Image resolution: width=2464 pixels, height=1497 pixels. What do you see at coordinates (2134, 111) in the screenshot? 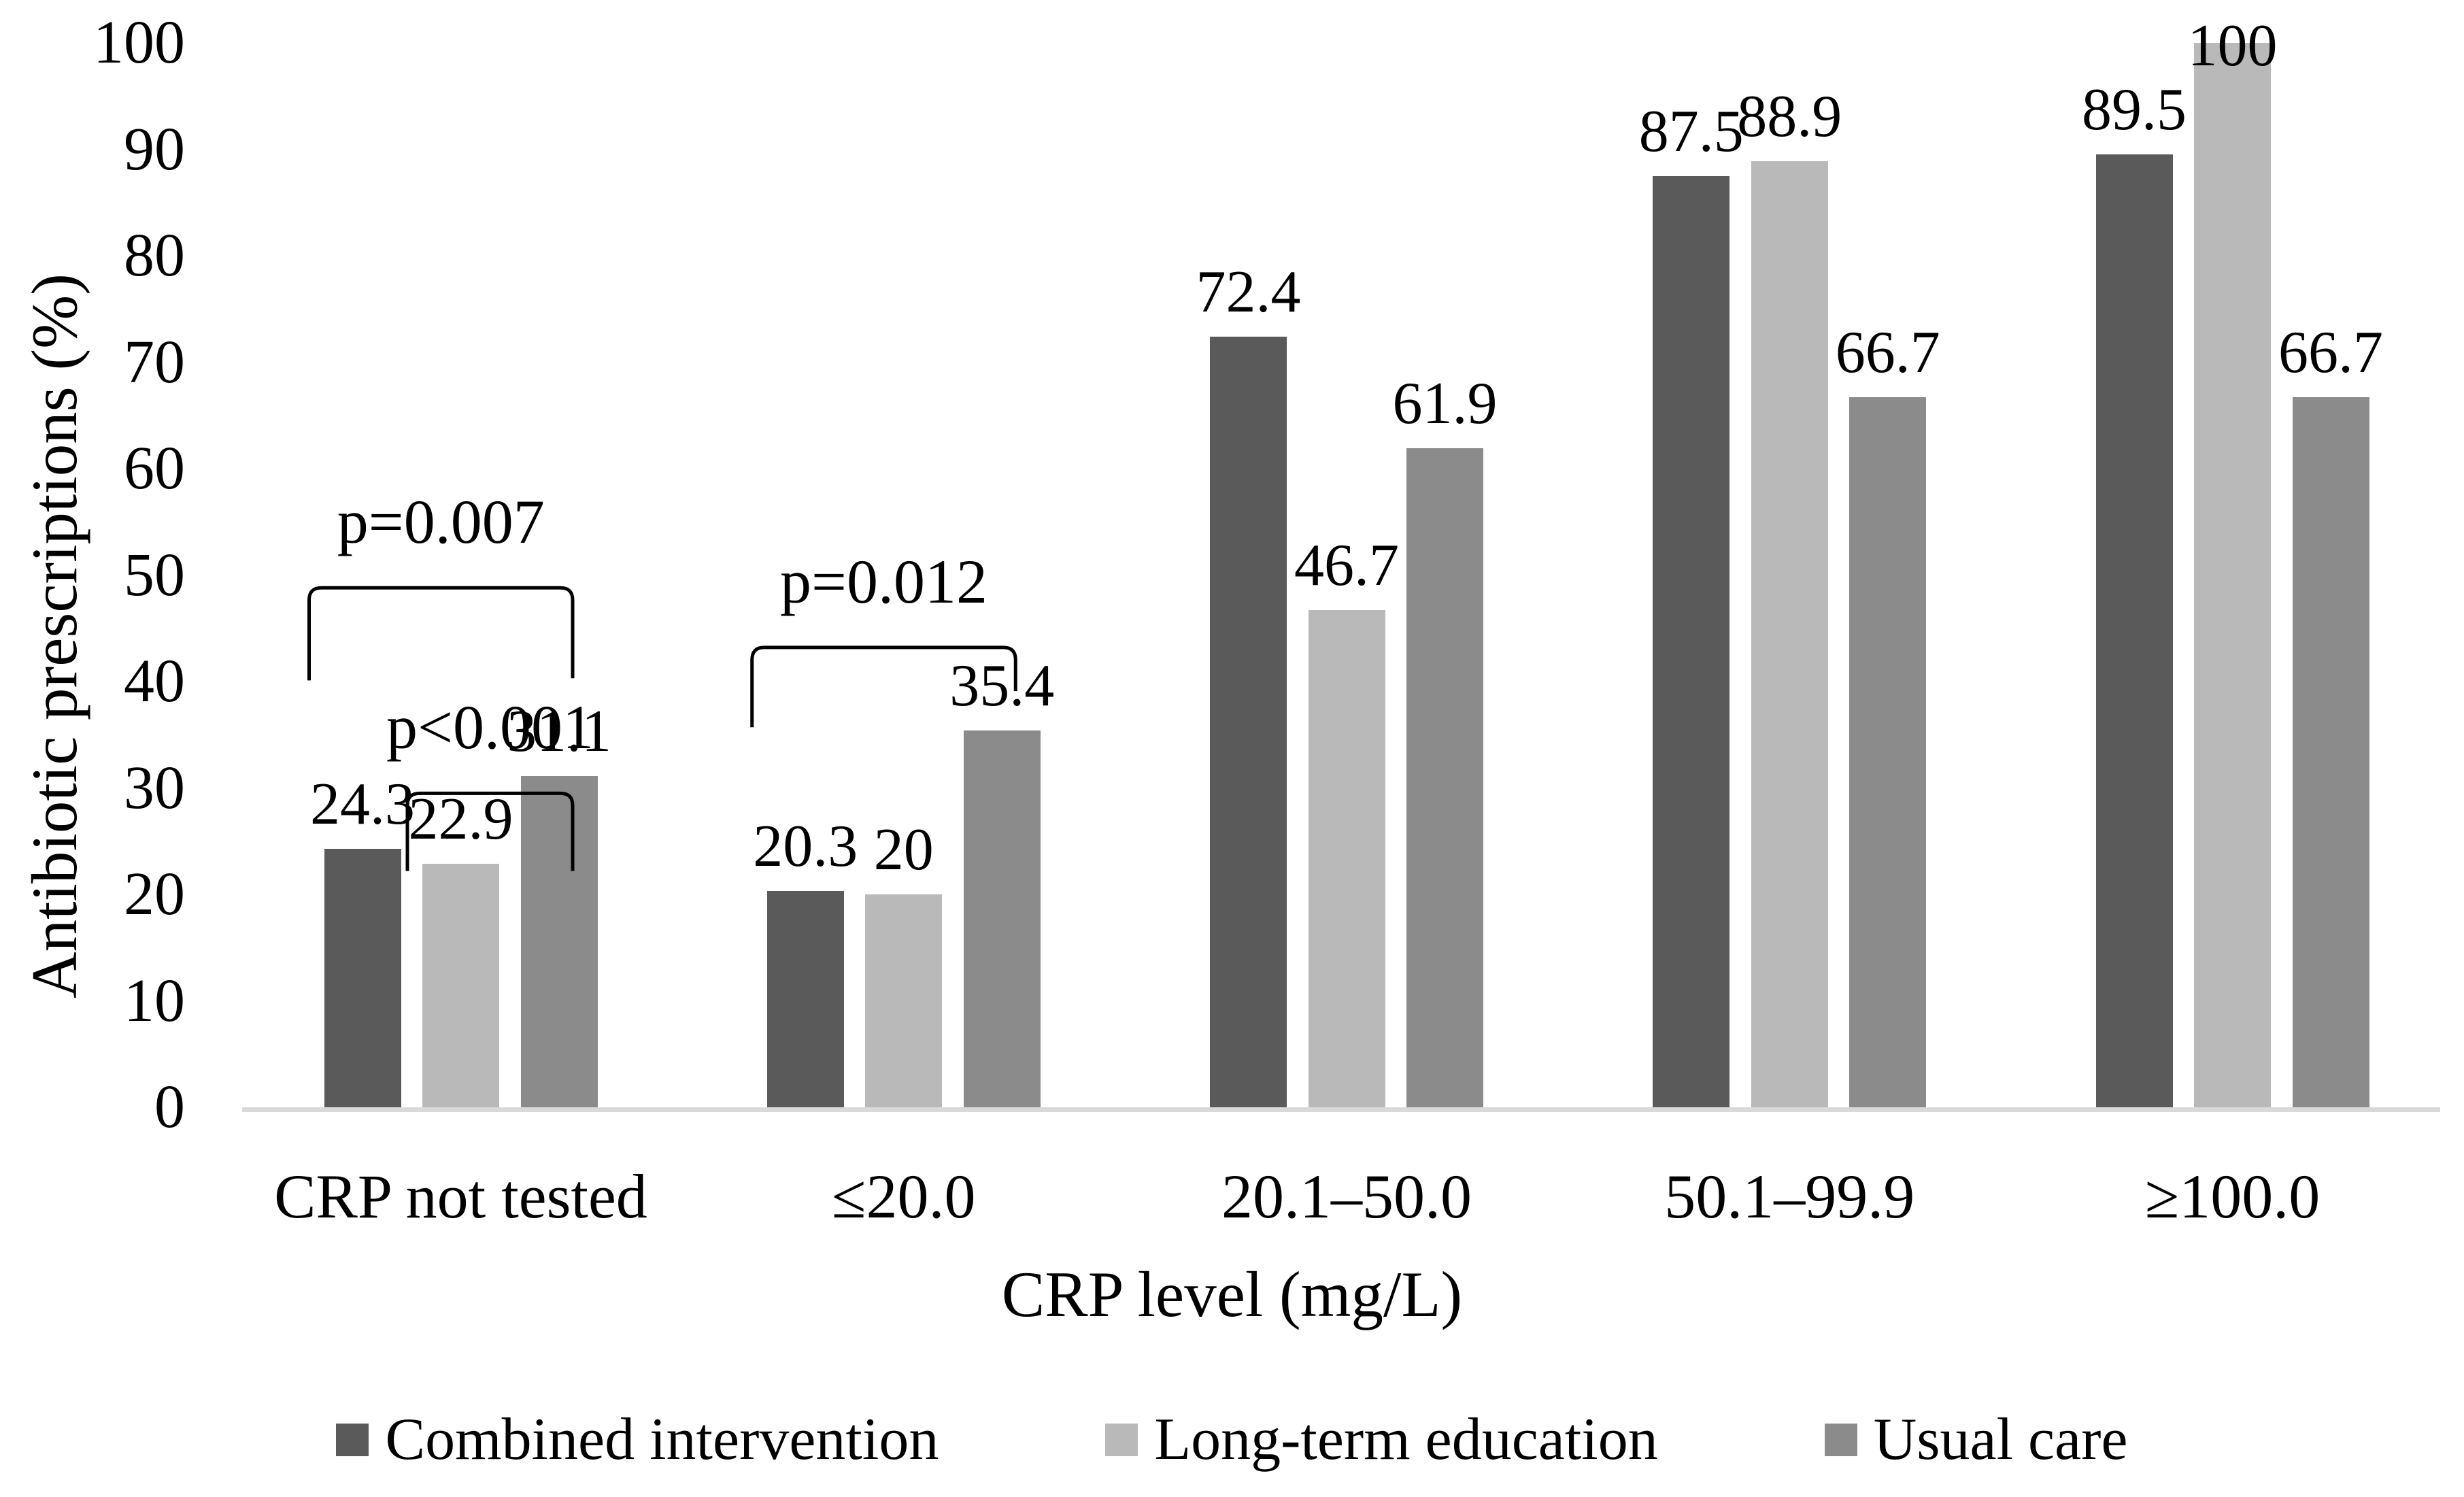
I see `bar-value-label: 89.5` at bounding box center [2134, 111].